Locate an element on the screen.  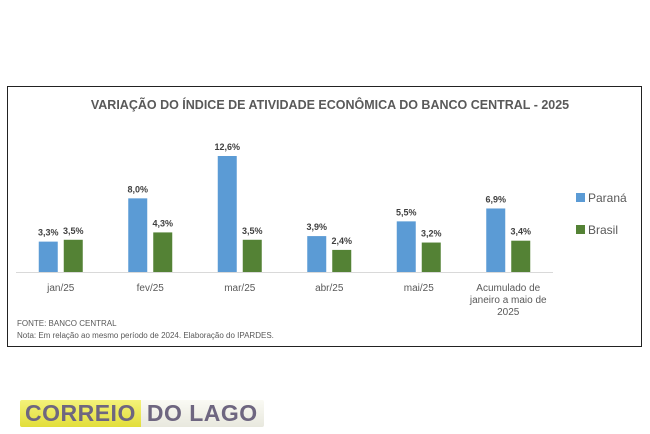
logo-part1: CORREIO is located at coordinates (80, 413).